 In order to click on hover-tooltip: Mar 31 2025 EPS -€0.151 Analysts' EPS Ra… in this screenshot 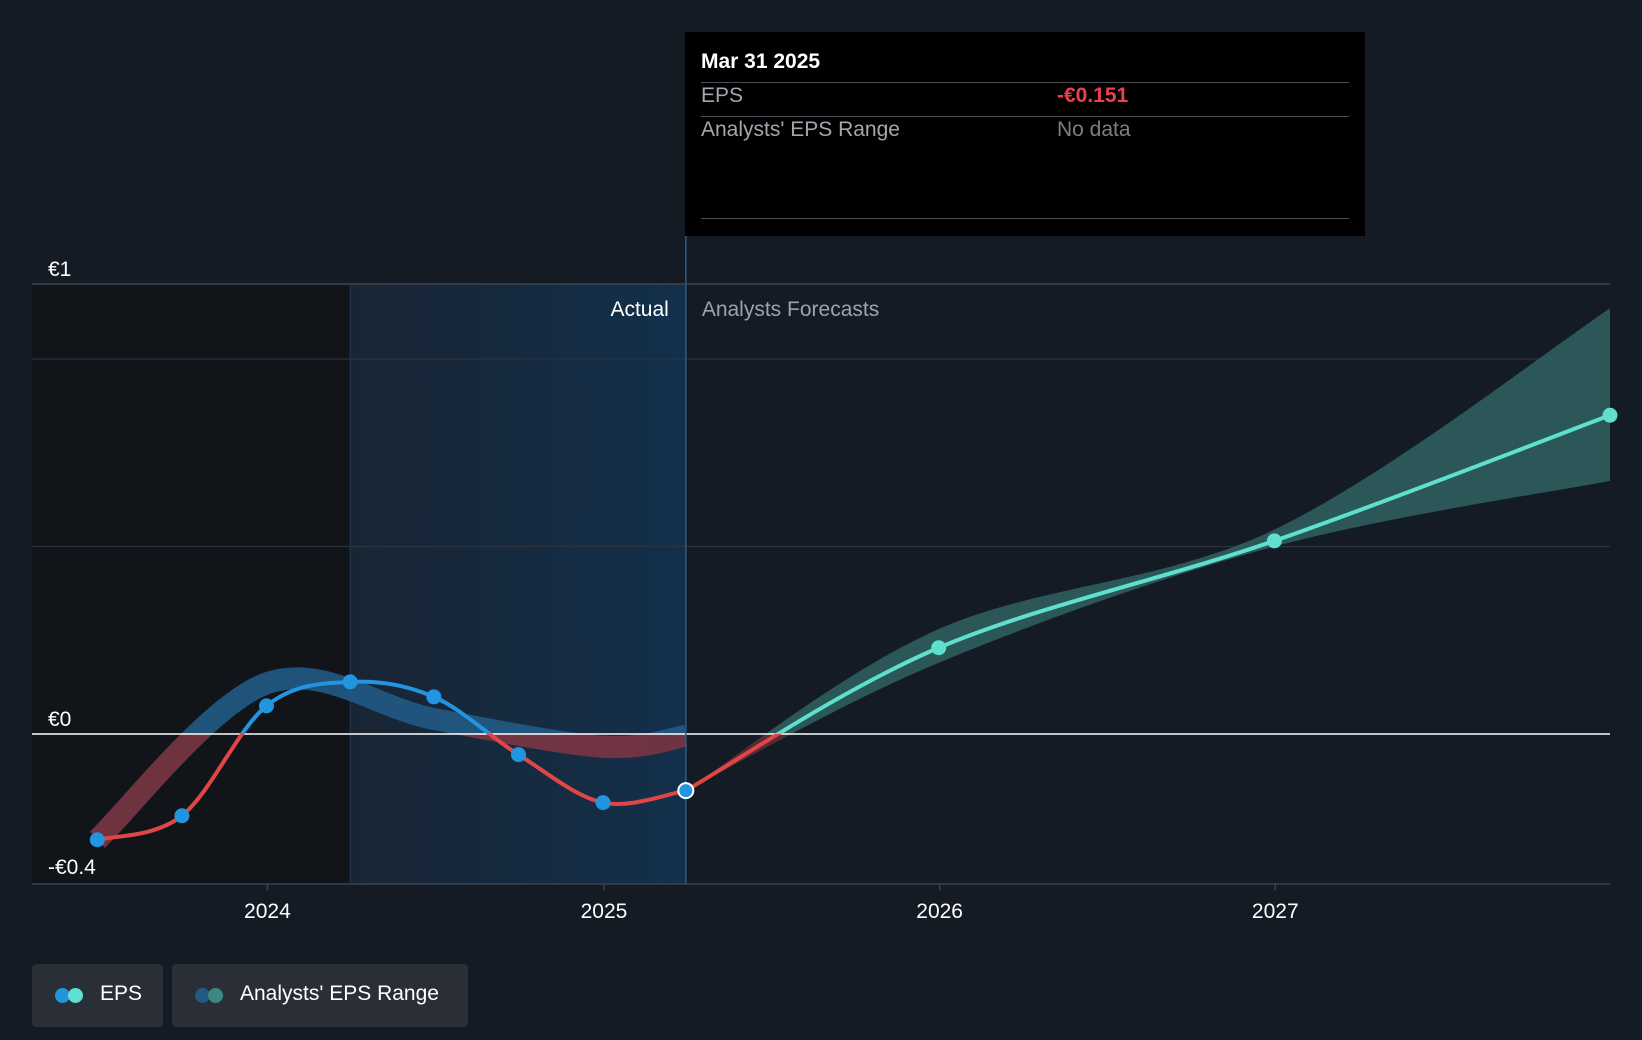, I will do `click(1025, 134)`.